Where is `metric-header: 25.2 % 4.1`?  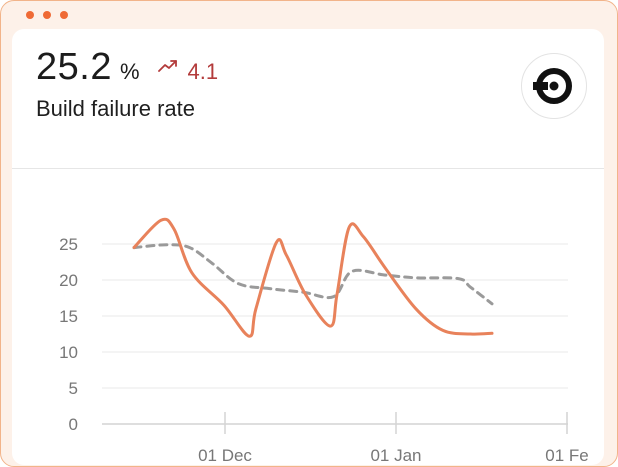 metric-header: 25.2 % 4.1 is located at coordinates (127, 67).